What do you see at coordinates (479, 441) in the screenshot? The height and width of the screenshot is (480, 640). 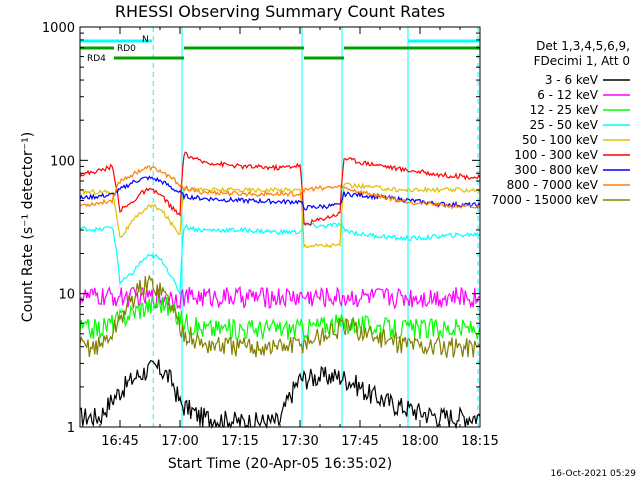 I see `x-tick-label-6: 18:15` at bounding box center [479, 441].